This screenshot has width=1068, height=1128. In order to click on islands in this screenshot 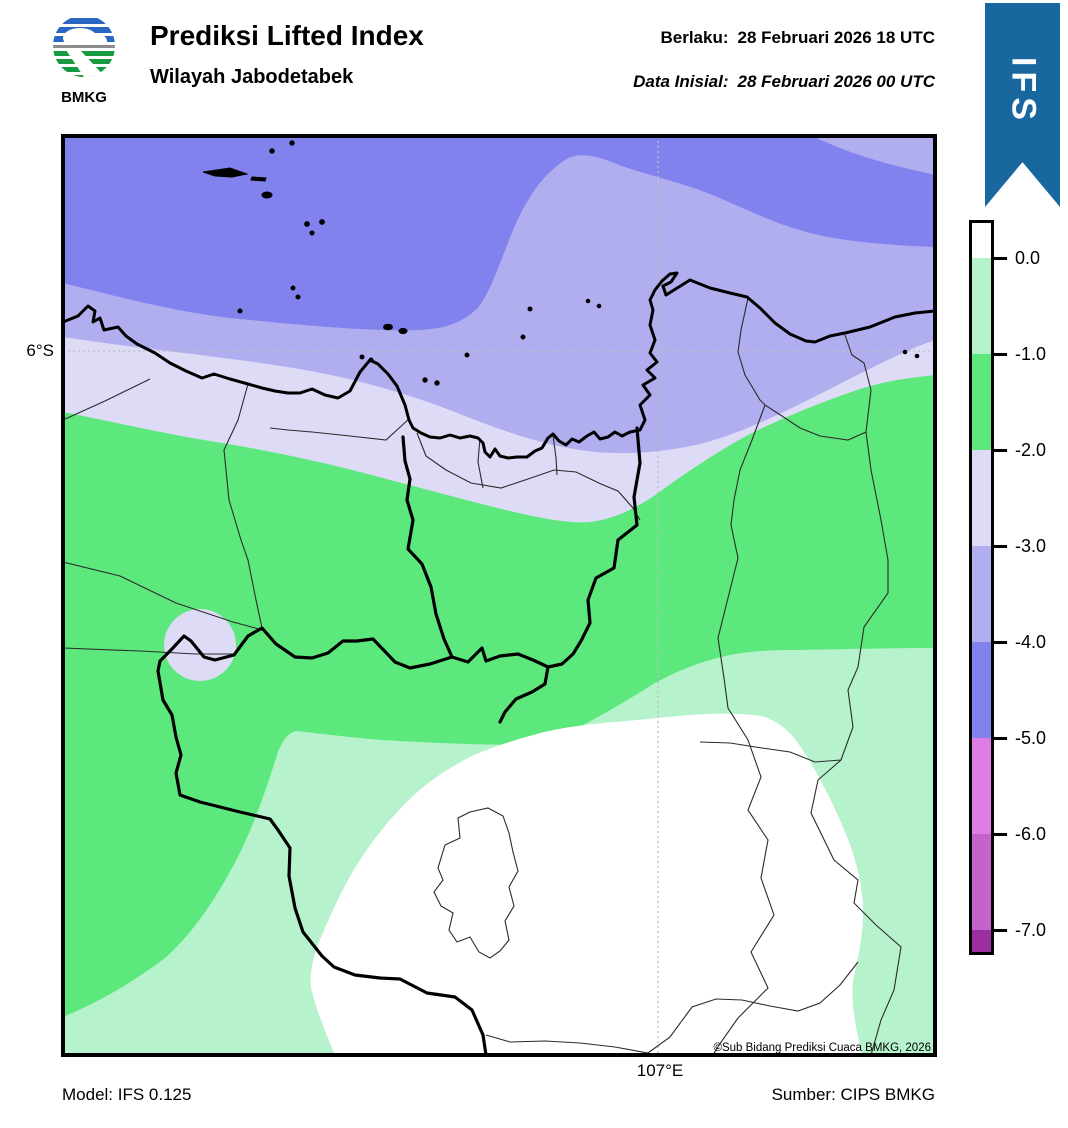, I will do `click(561, 263)`.